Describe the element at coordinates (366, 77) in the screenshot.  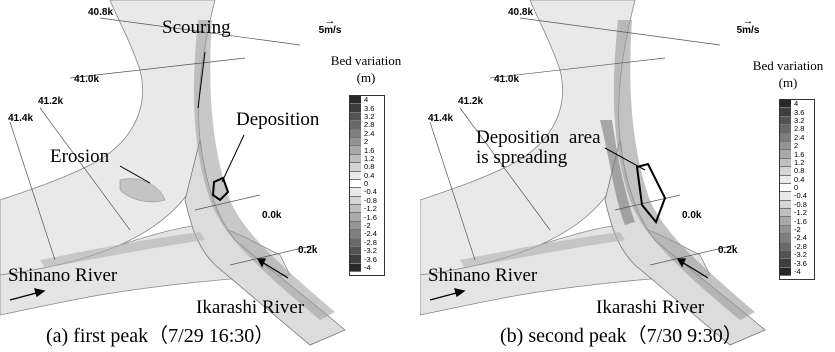
I see `legend-unit-line: (m)` at that location.